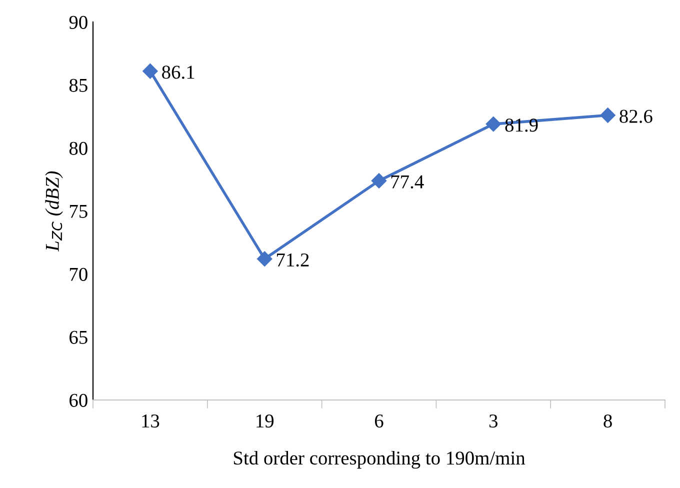 The height and width of the screenshot is (488, 680). Describe the element at coordinates (78, 85) in the screenshot. I see `y-tick-label: 85` at that location.